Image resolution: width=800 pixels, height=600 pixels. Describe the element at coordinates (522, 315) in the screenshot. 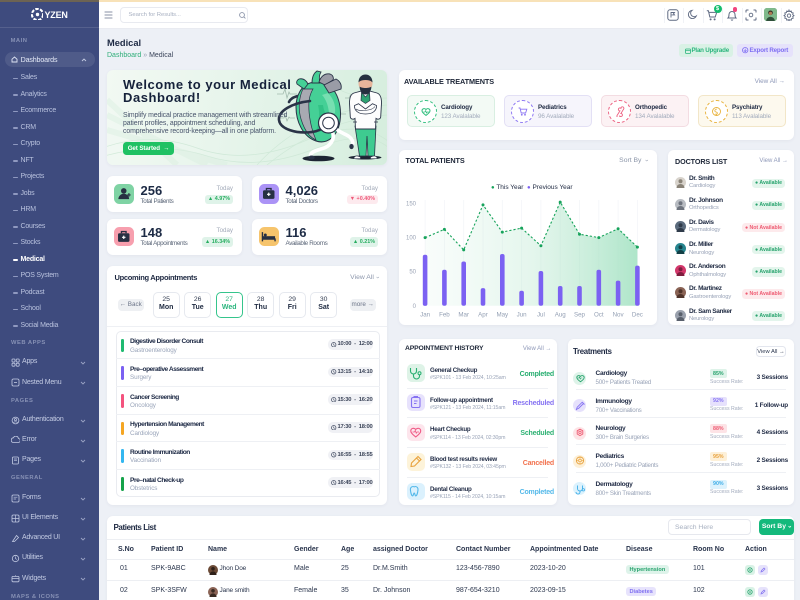

I see `svg-text: Jun` at that location.